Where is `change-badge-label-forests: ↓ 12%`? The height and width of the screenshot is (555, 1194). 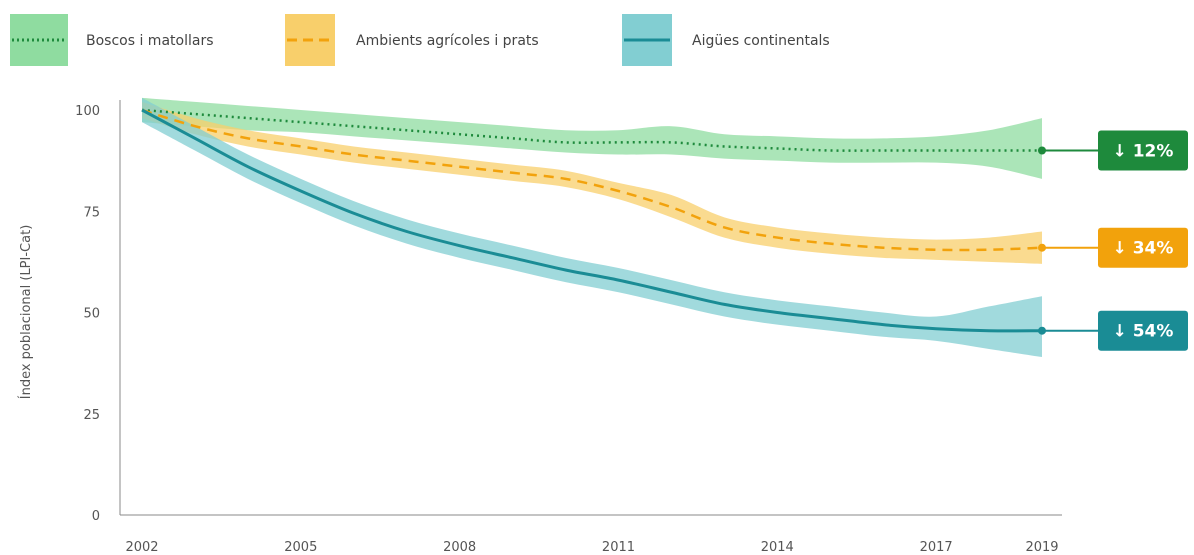
change-badge-label-forests: ↓ 12% is located at coordinates (1143, 152).